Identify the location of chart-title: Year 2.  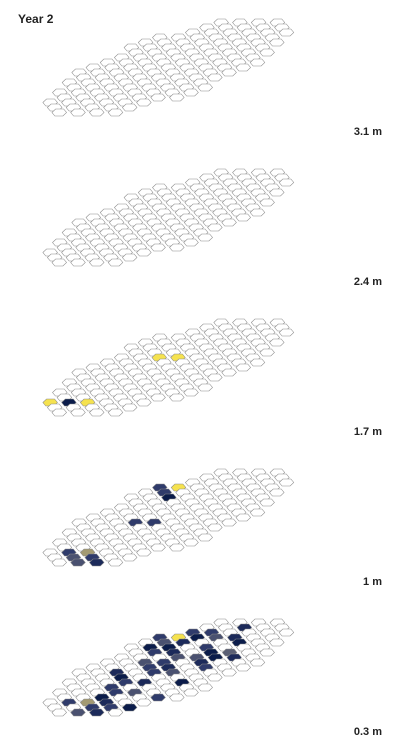
(36, 19).